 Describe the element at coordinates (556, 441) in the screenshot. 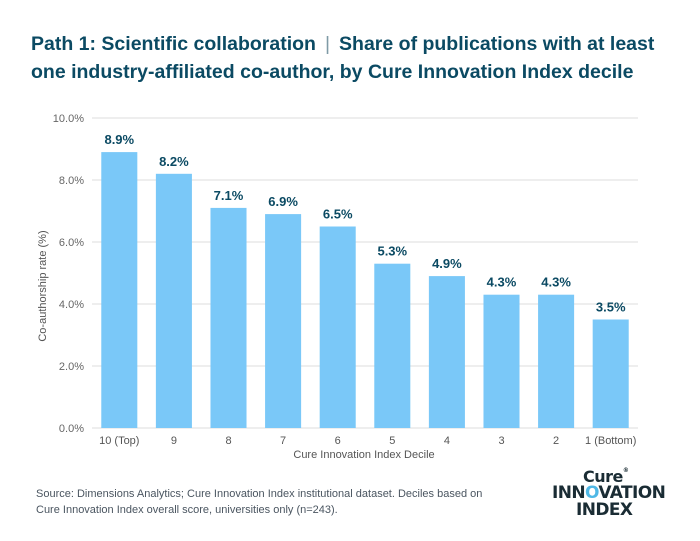

I see `x-tick-label: 2` at that location.